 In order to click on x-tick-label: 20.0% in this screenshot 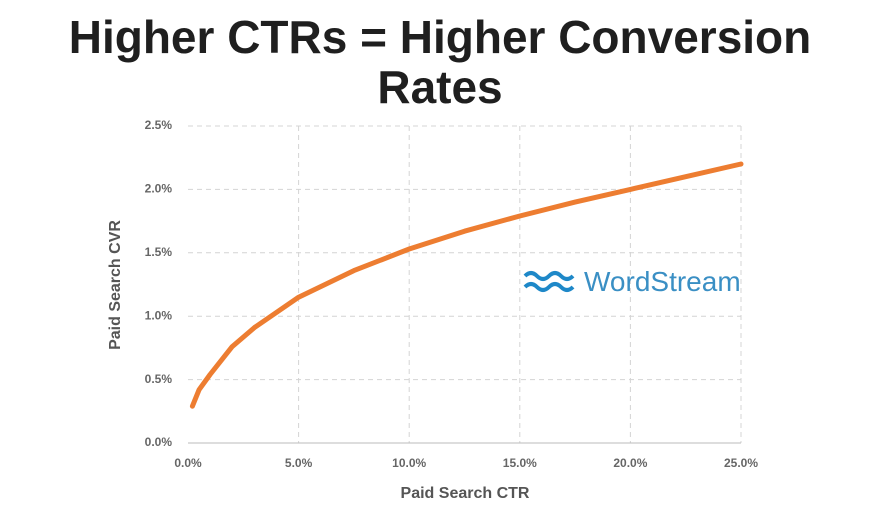, I will do `click(630, 463)`.